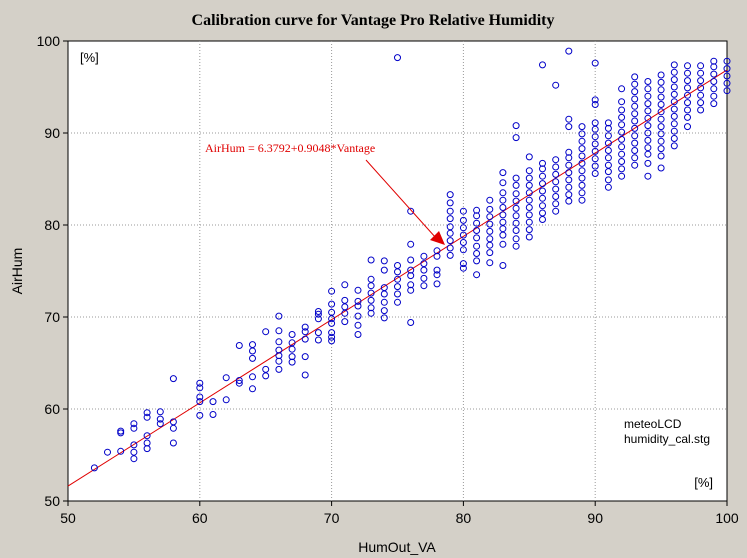 Image resolution: width=747 pixels, height=558 pixels. Describe the element at coordinates (437, 238) in the screenshot. I see `annotation-arrow-head` at that location.